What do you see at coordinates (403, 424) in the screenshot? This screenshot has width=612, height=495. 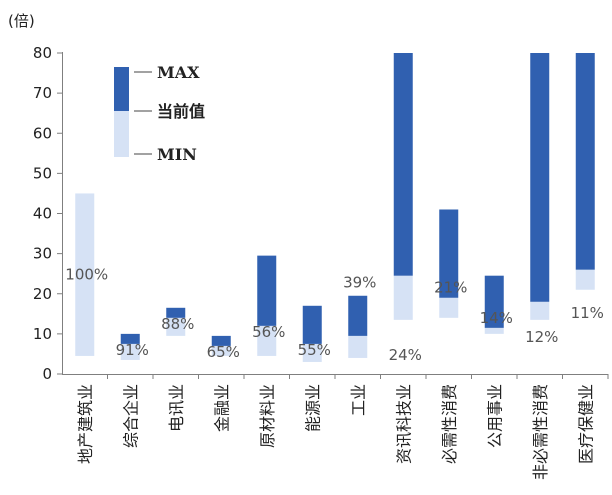 I see `category-label: 资讯科技业` at bounding box center [403, 424].